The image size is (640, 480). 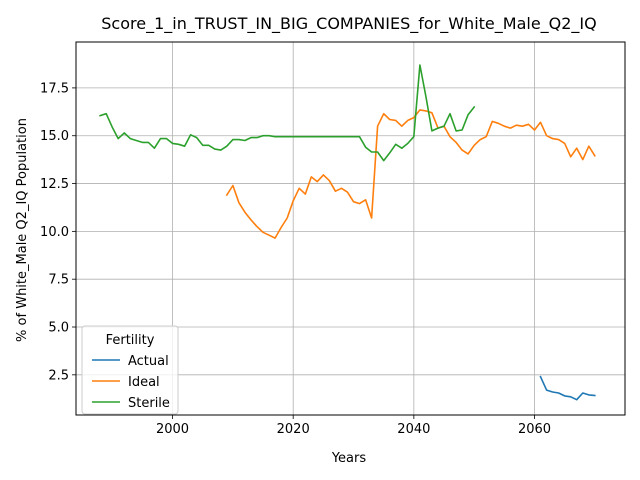 What do you see at coordinates (293, 429) in the screenshot?
I see `x-tick-label: 2020` at bounding box center [293, 429].